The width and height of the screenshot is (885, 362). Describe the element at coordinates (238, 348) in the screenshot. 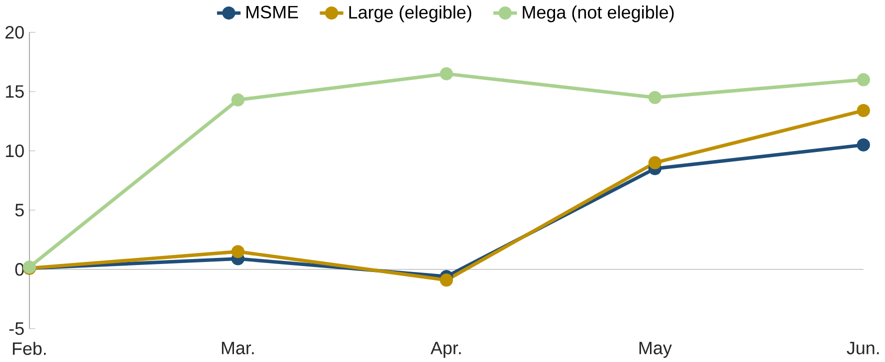

I see `x-tick-label: Mar.` at that location.